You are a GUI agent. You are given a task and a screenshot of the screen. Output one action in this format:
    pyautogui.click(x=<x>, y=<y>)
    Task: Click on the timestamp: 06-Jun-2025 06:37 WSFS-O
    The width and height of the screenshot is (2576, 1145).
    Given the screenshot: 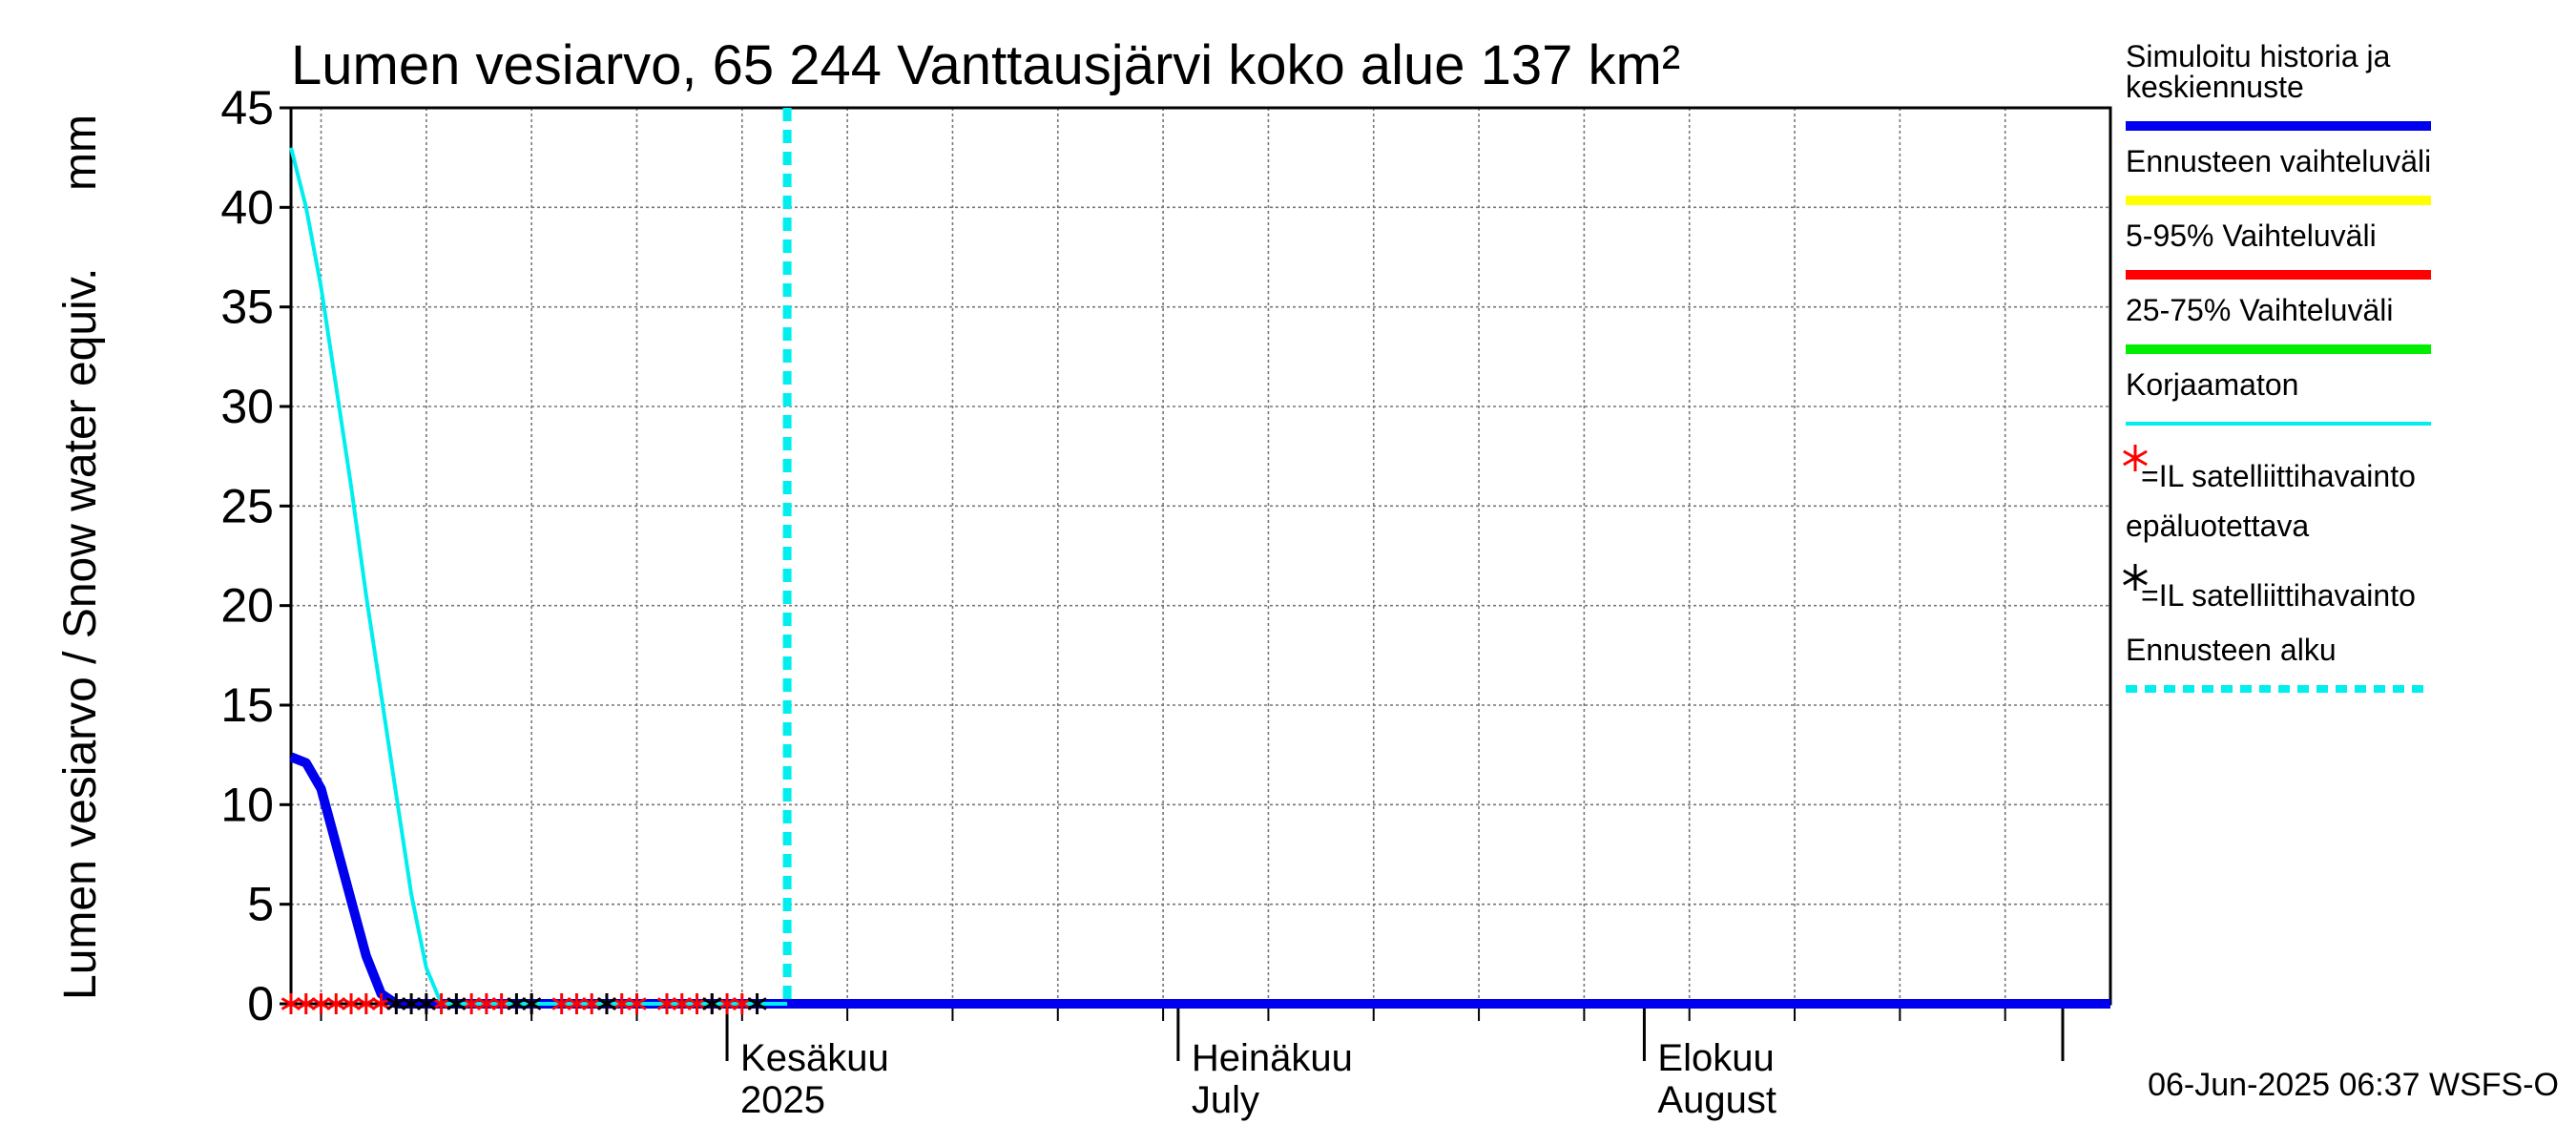 What is the action you would take?
    pyautogui.click(x=2353, y=1085)
    